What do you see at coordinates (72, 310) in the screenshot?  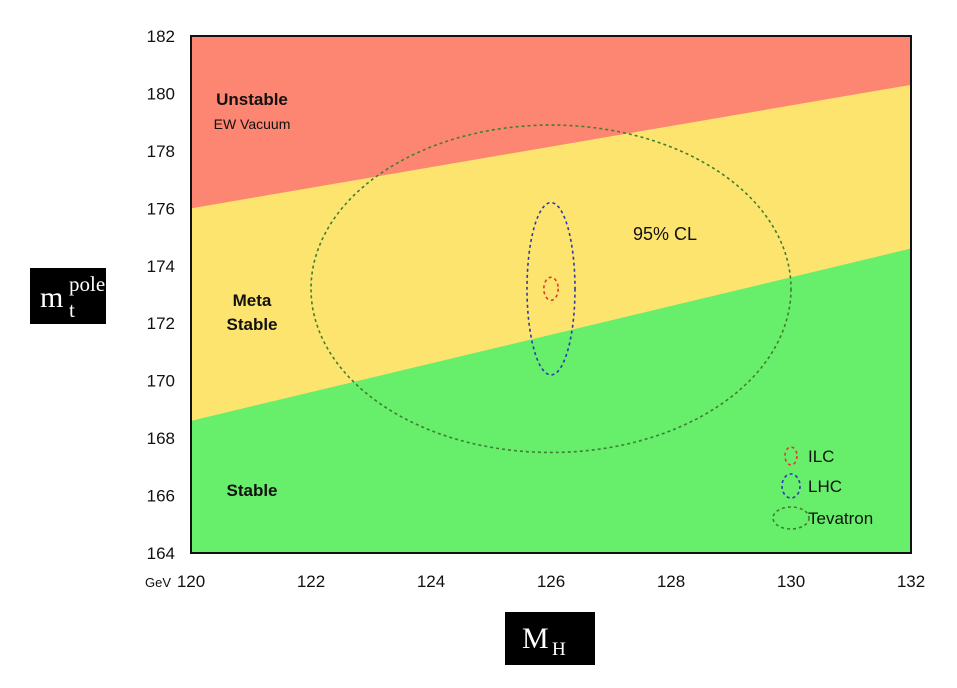 I see `y-axis-label-sub: t` at bounding box center [72, 310].